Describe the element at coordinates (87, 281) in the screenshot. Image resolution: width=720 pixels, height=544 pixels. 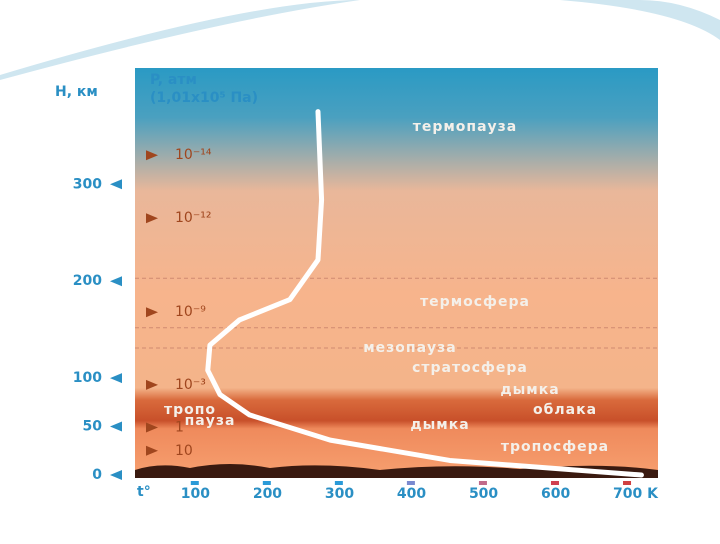
I see `y-tick-label: 200` at that location.